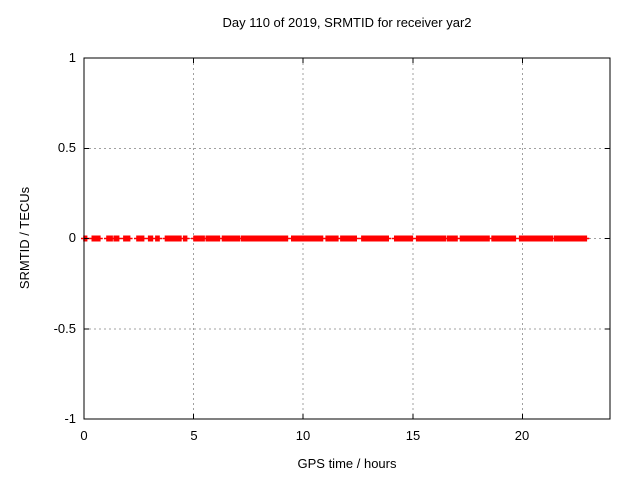 The height and width of the screenshot is (480, 640). What do you see at coordinates (303, 435) in the screenshot?
I see `x-tick-label: 10` at bounding box center [303, 435].